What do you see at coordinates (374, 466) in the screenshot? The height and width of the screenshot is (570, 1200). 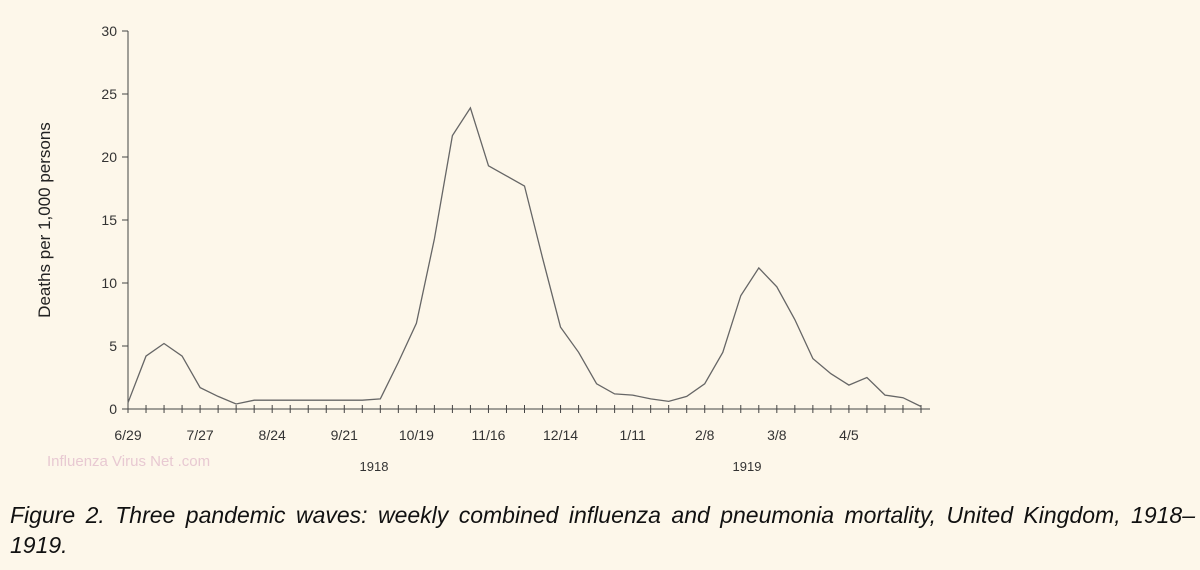 I see `year-label-1918: 1918` at bounding box center [374, 466].